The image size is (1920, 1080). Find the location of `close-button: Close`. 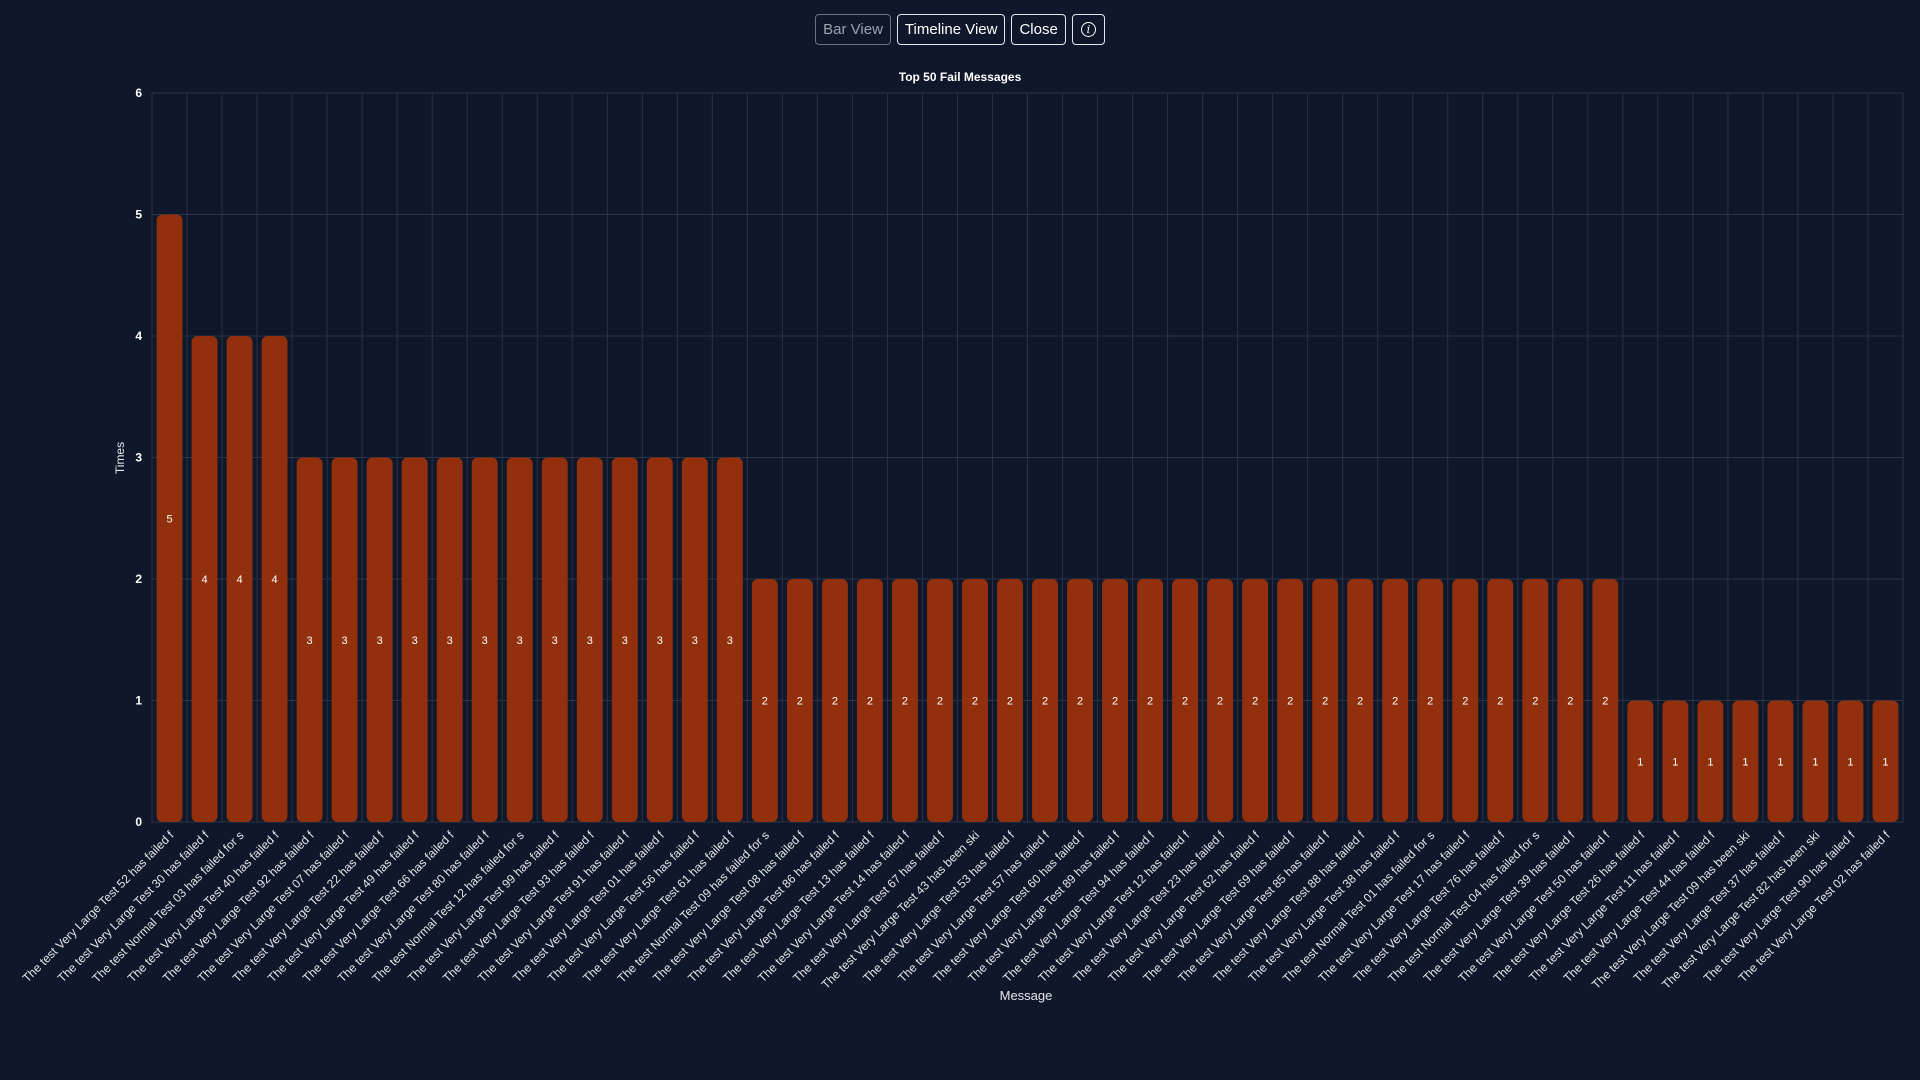

close-button: Close is located at coordinates (1038, 29).